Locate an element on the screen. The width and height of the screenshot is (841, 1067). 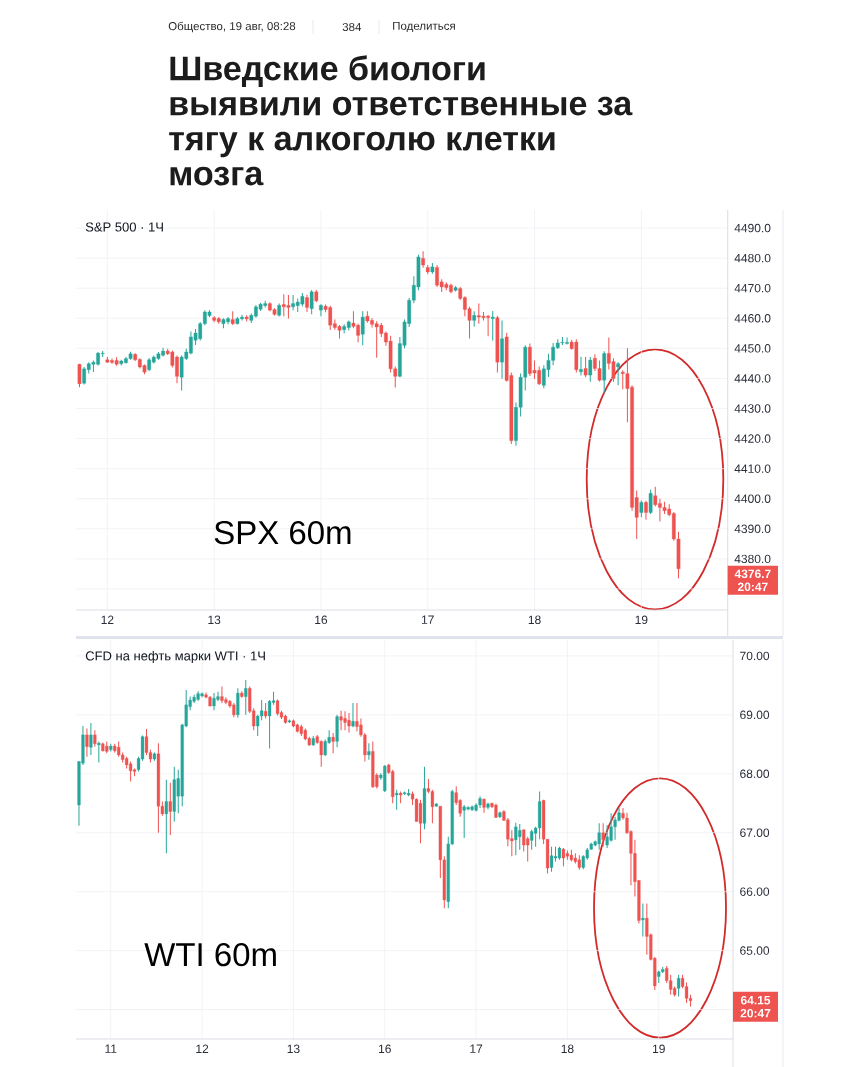
y-tick-label: 4420.0 is located at coordinates (752, 438).